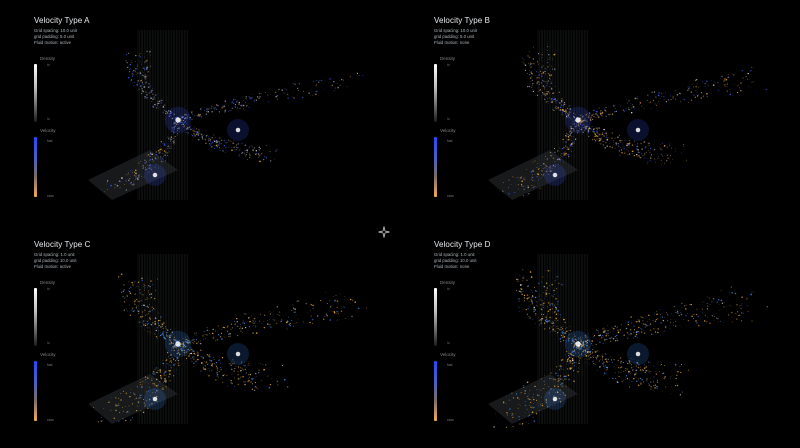 This screenshot has height=448, width=800. What do you see at coordinates (462, 244) in the screenshot?
I see `panel-title: Velocity Type D` at bounding box center [462, 244].